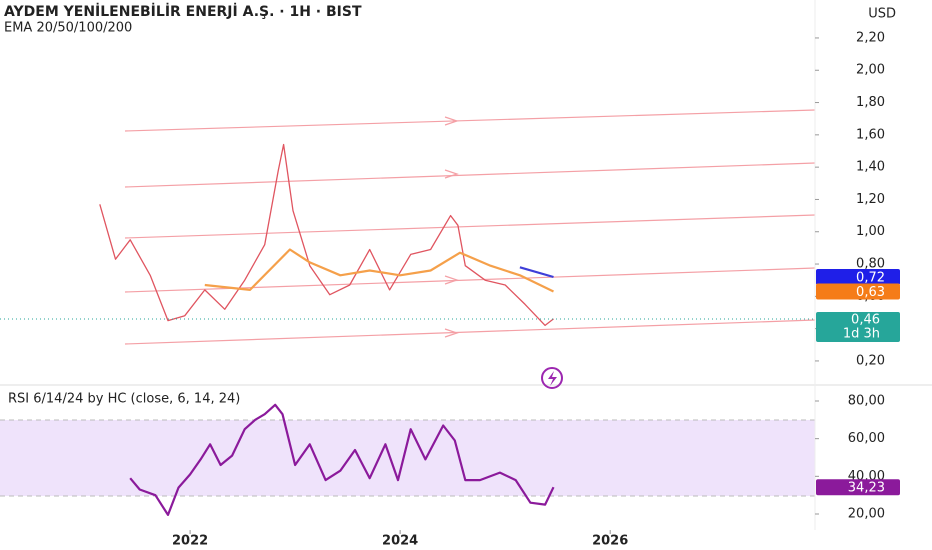  What do you see at coordinates (870, 231) in the screenshot?
I see `y-tick-label: 1,00` at bounding box center [870, 231].